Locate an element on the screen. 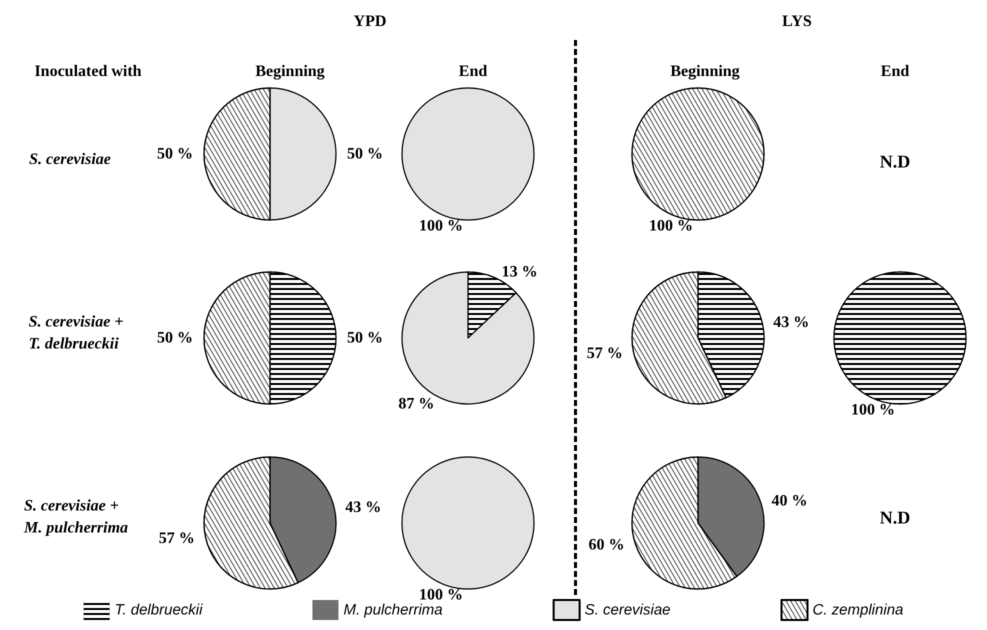  legend-label: M. pulcherrima is located at coordinates (393, 610).